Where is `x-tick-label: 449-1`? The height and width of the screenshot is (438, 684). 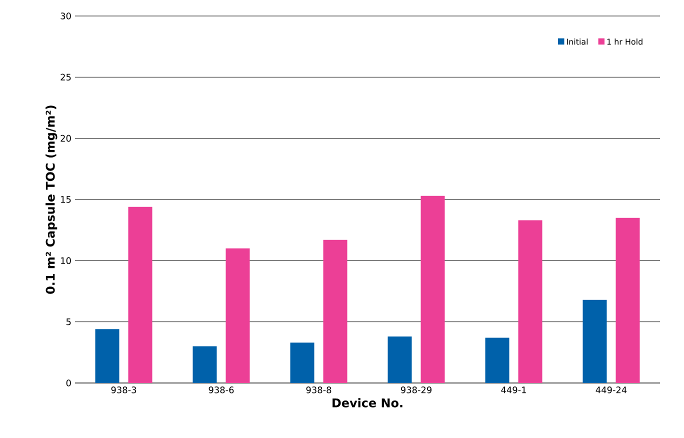
x-tick-label: 449-1 is located at coordinates (513, 390).